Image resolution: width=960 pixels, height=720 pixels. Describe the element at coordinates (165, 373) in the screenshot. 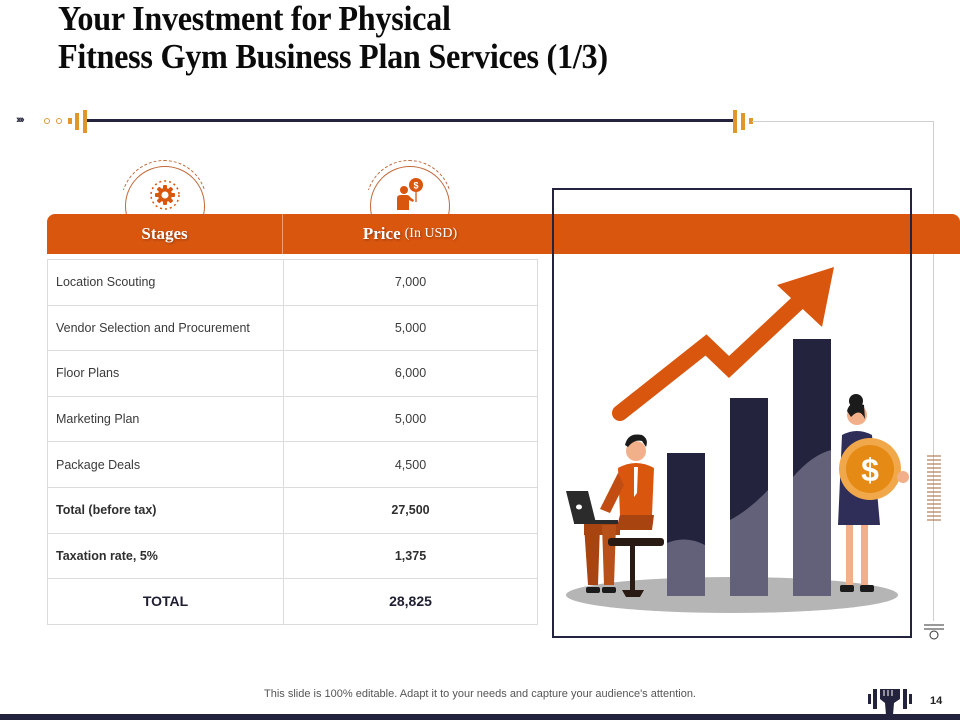

I see `stage-cell: Floor Plans` at that location.